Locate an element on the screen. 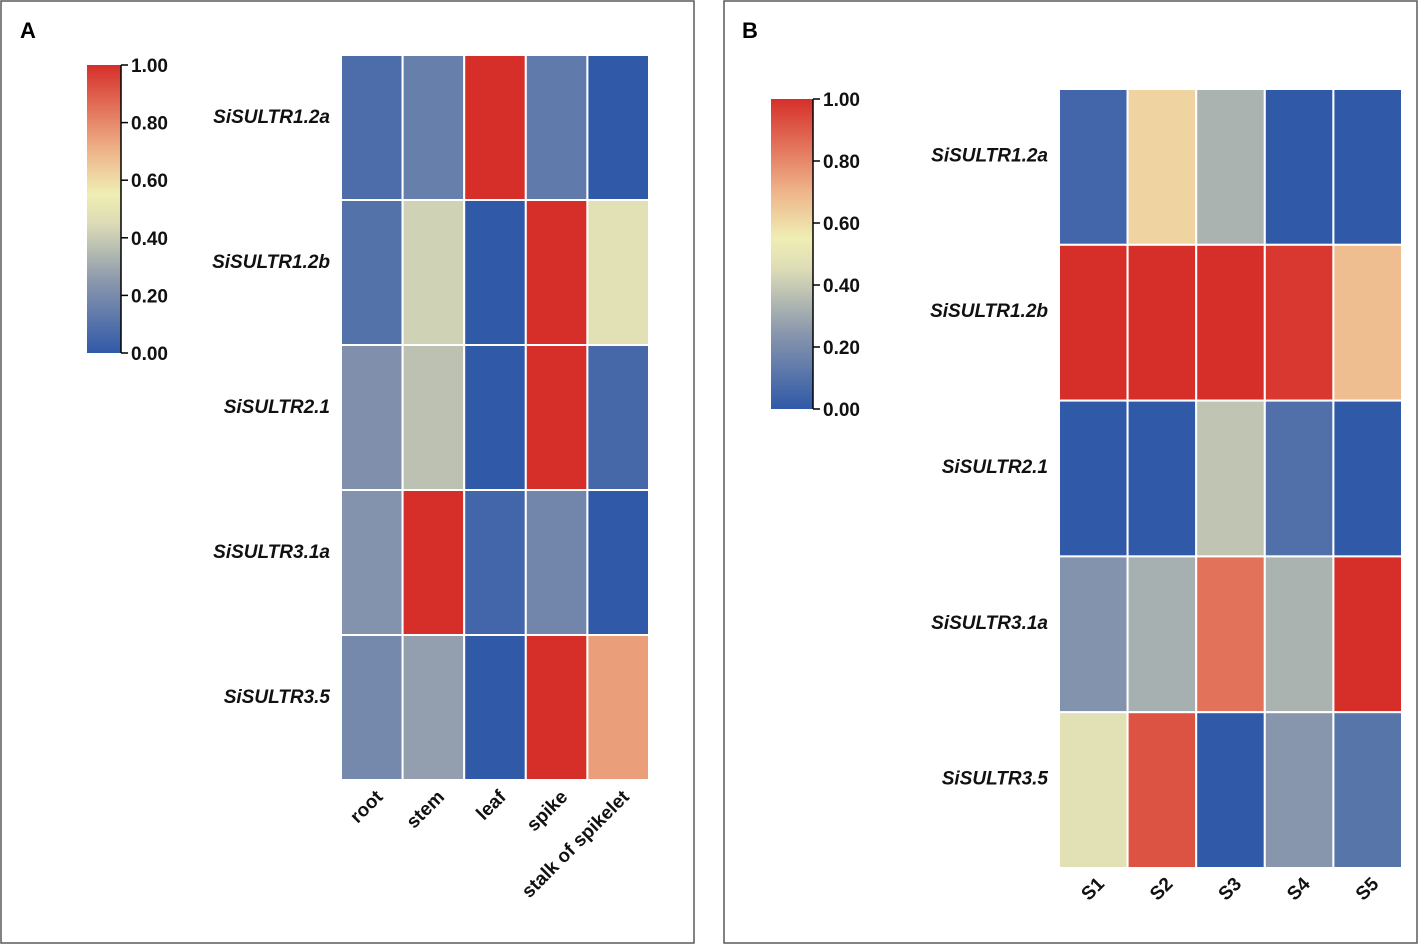 This screenshot has width=1418, height=945. column-label: root is located at coordinates (366, 806).